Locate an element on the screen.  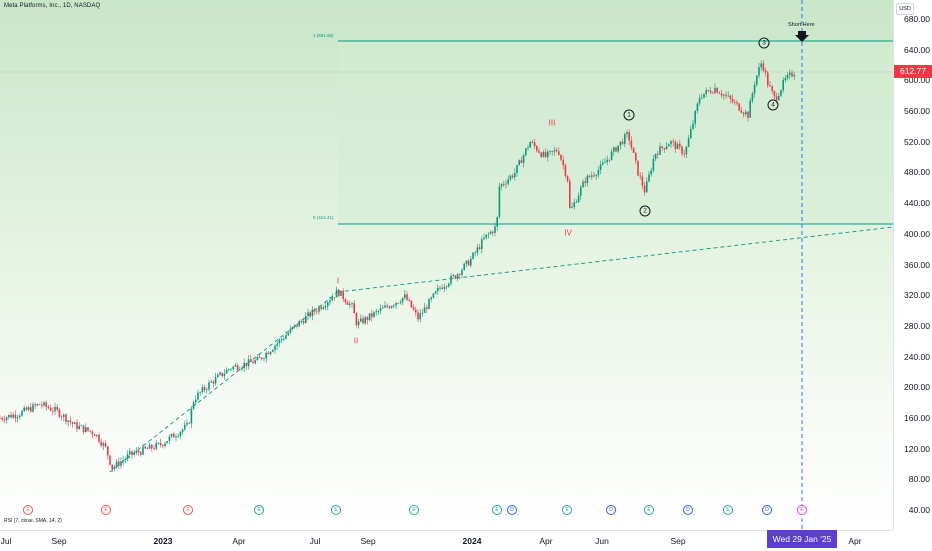
price-tick-label: 360.00 is located at coordinates (917, 264).